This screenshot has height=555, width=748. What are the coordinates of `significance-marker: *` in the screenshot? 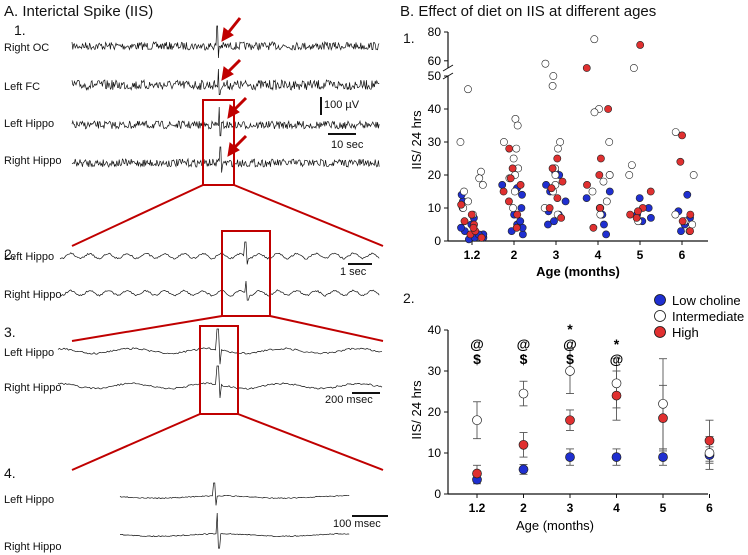 It's located at (617, 344).